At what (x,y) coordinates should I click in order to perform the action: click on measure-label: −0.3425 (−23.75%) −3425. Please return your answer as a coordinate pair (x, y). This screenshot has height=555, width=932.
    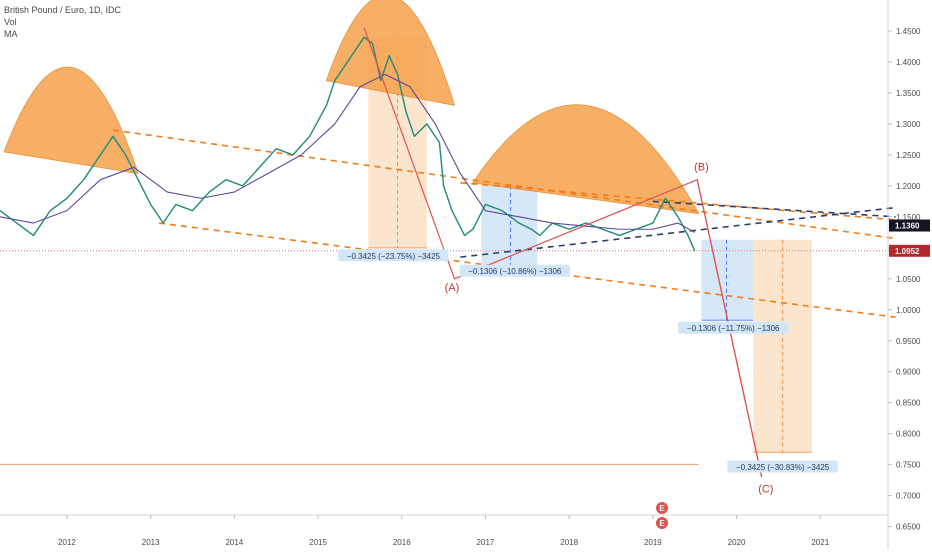
    Looking at the image, I should click on (394, 256).